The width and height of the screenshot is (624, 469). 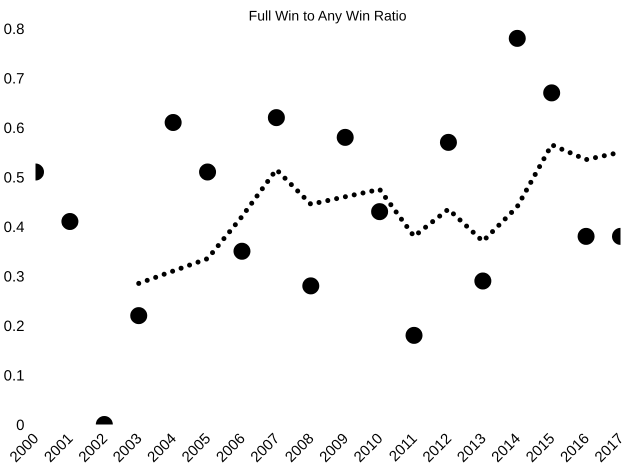 I want to click on y-tick-label: 0.5, so click(x=14, y=178).